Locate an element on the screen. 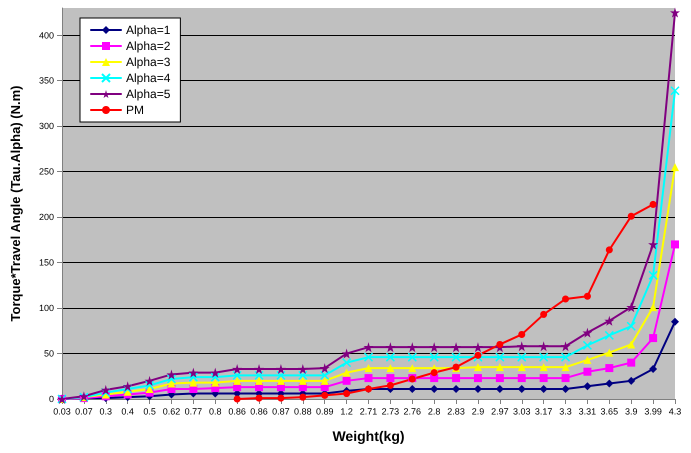  x-tick-label: 0.88 is located at coordinates (303, 411).